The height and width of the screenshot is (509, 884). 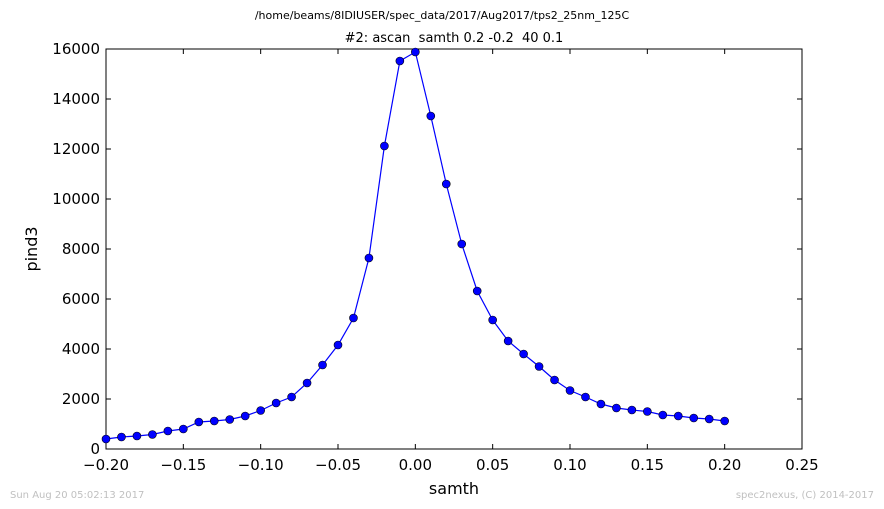 What do you see at coordinates (76, 49) in the screenshot?
I see `y-tick-label: 16000` at bounding box center [76, 49].